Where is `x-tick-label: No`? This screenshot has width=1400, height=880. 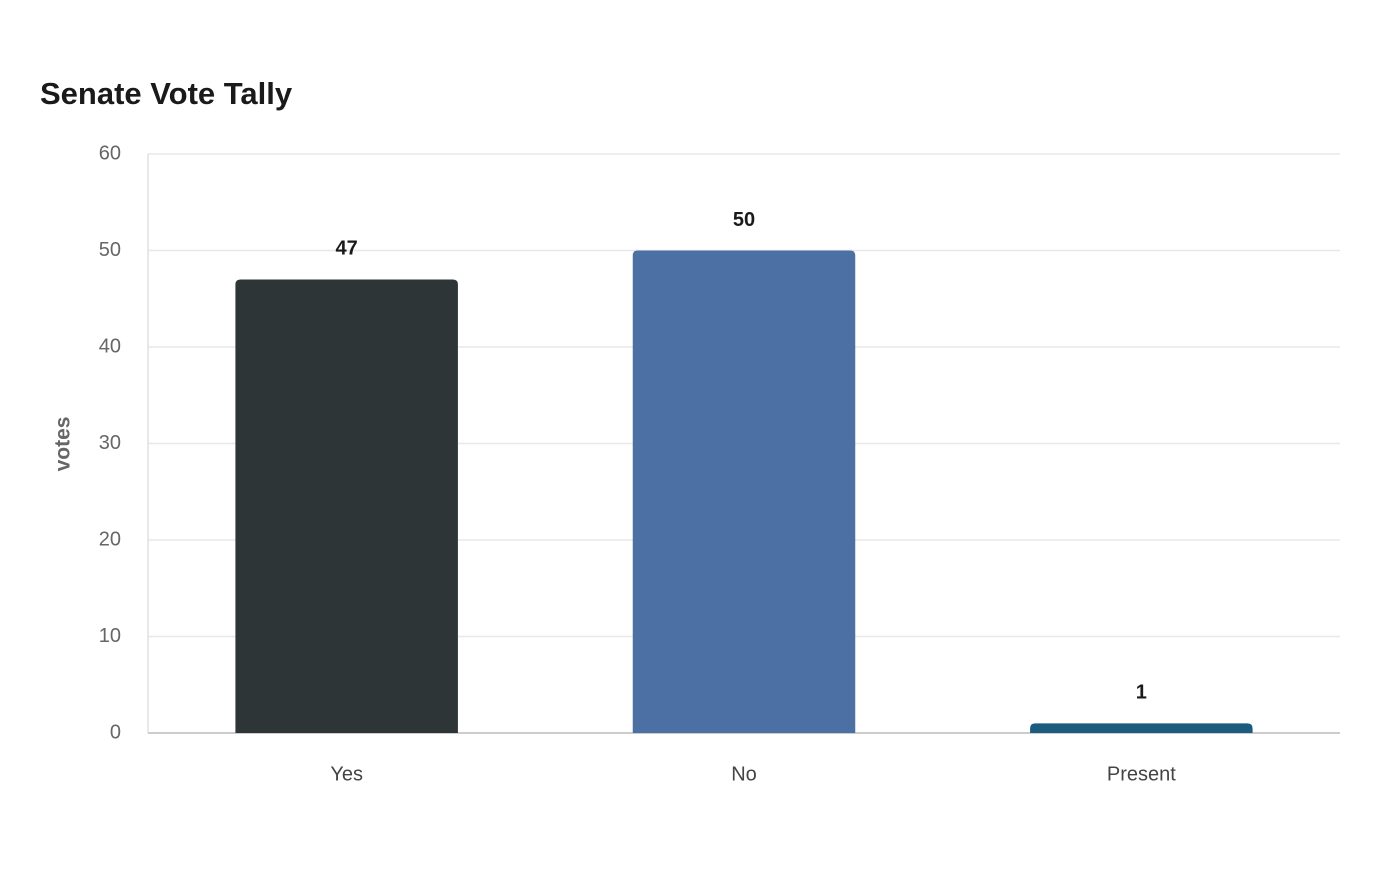 x-tick-label: No is located at coordinates (744, 774).